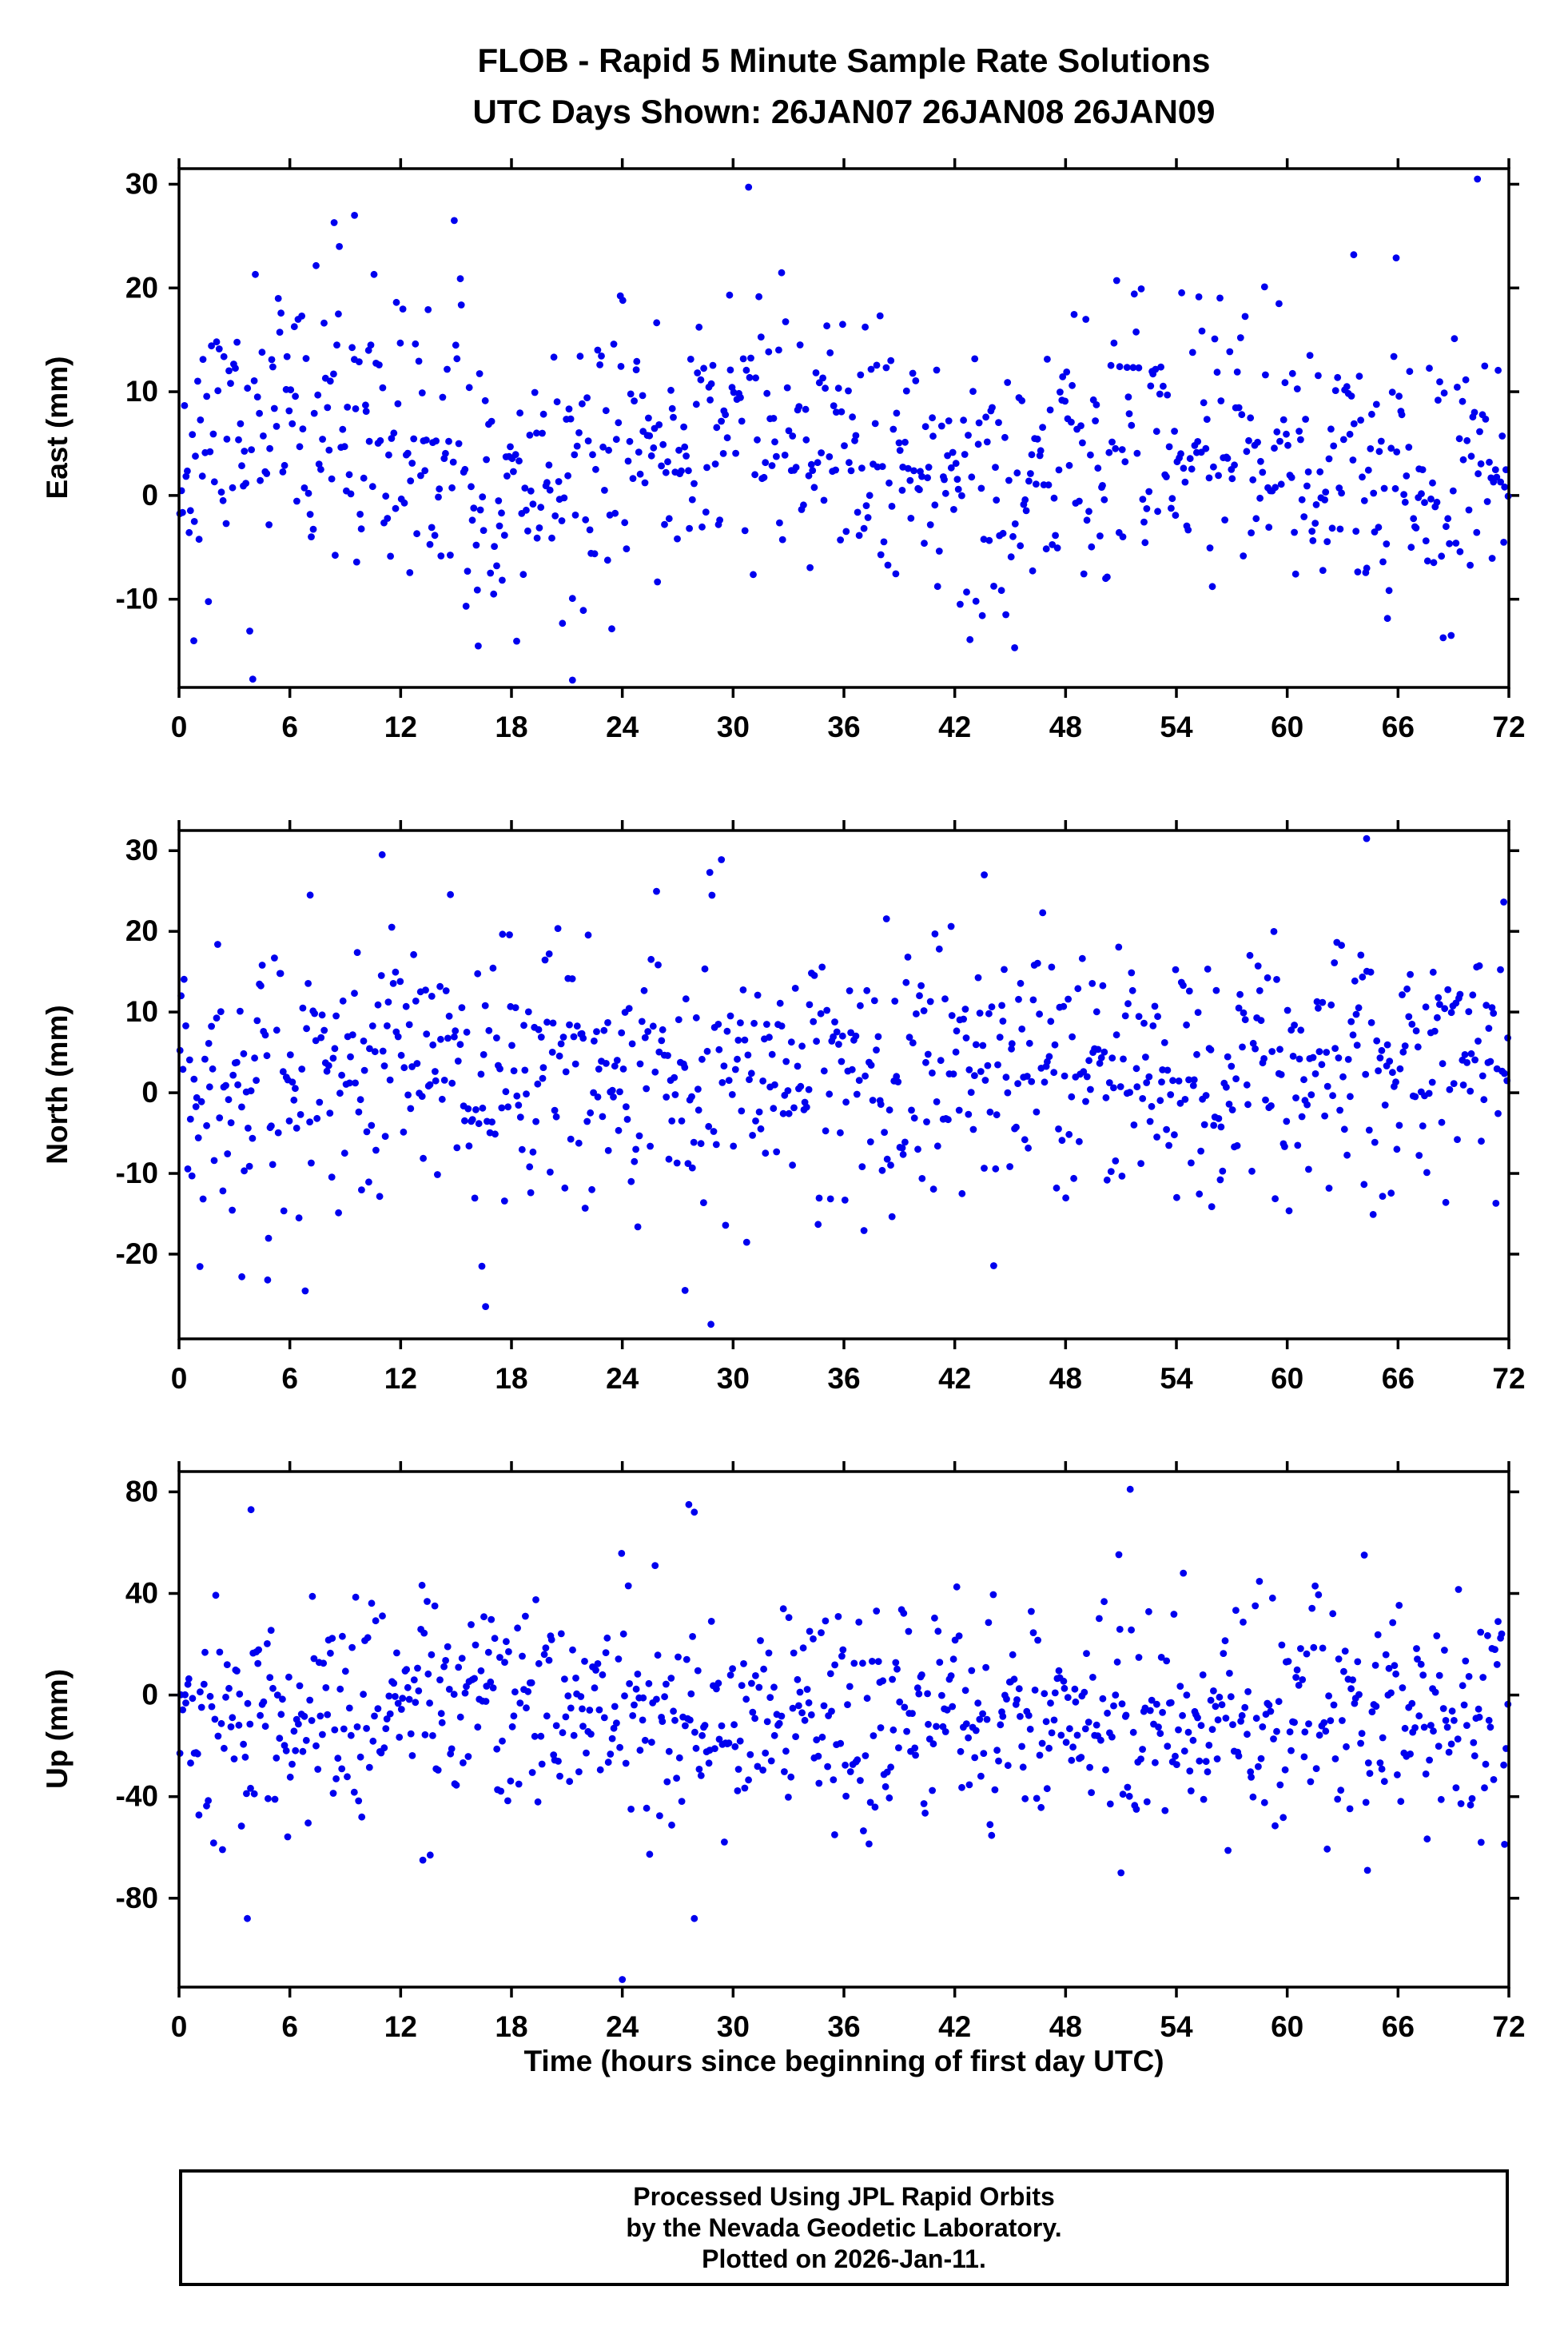  I want to click on svg-text: -20, so click(137, 1253).